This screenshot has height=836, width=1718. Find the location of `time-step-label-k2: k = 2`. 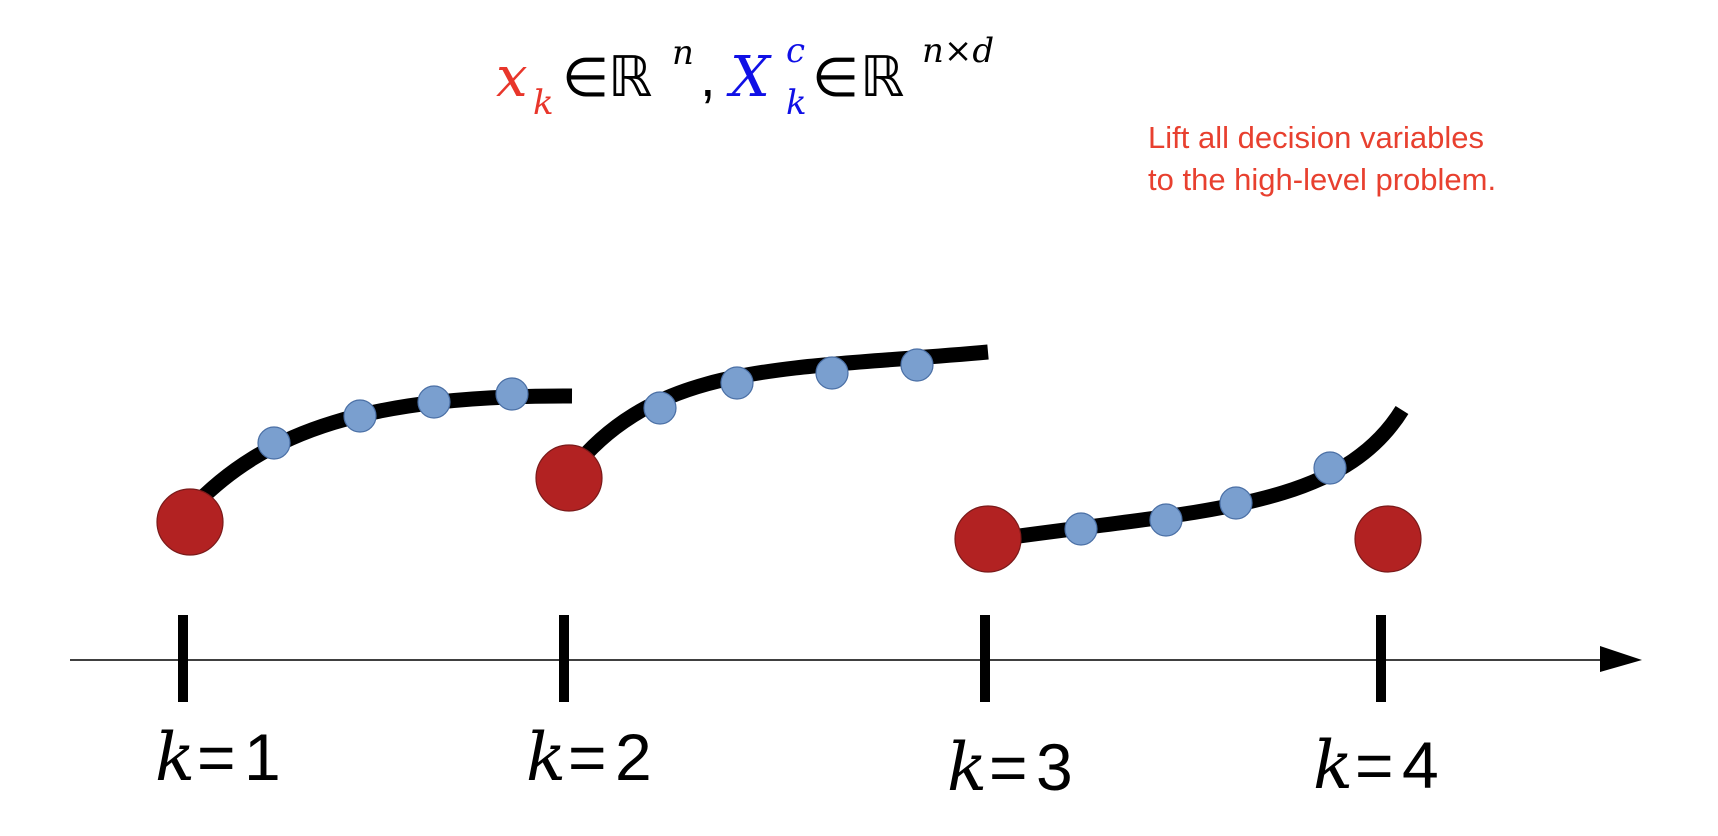

time-step-label-k2: k = 2 is located at coordinates (589, 757).